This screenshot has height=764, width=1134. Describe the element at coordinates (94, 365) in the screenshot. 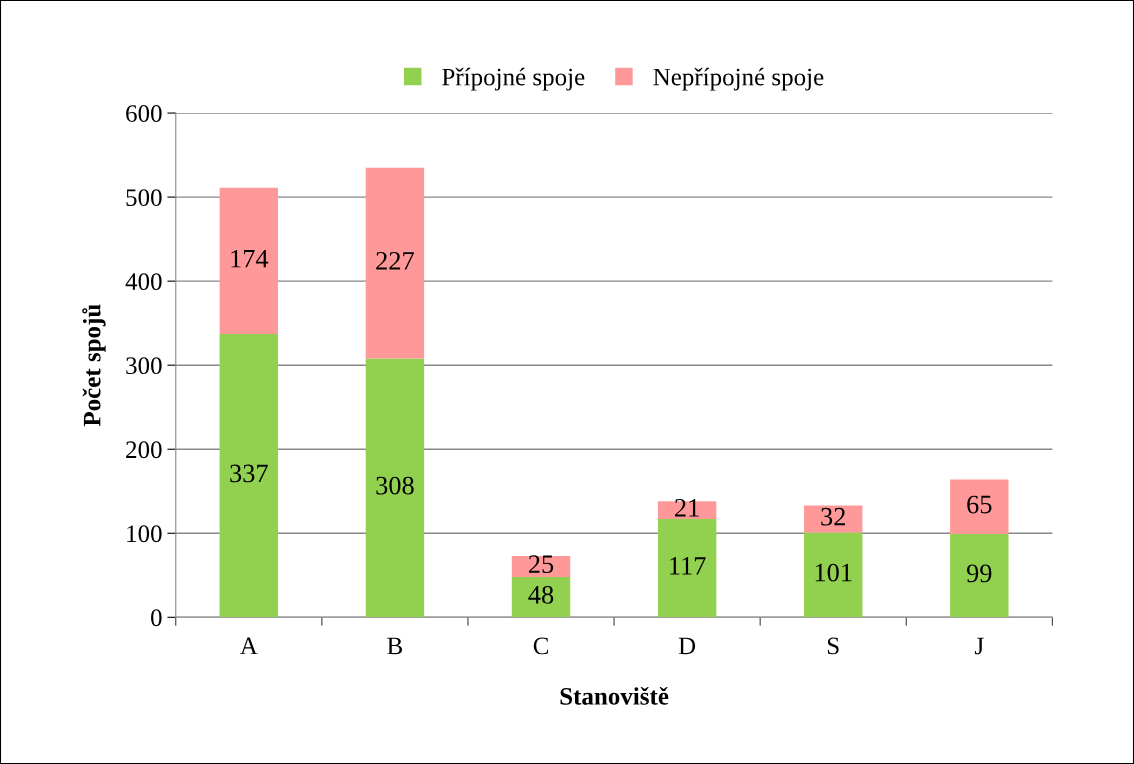

I see `y-axis-title: Počet spojů` at that location.